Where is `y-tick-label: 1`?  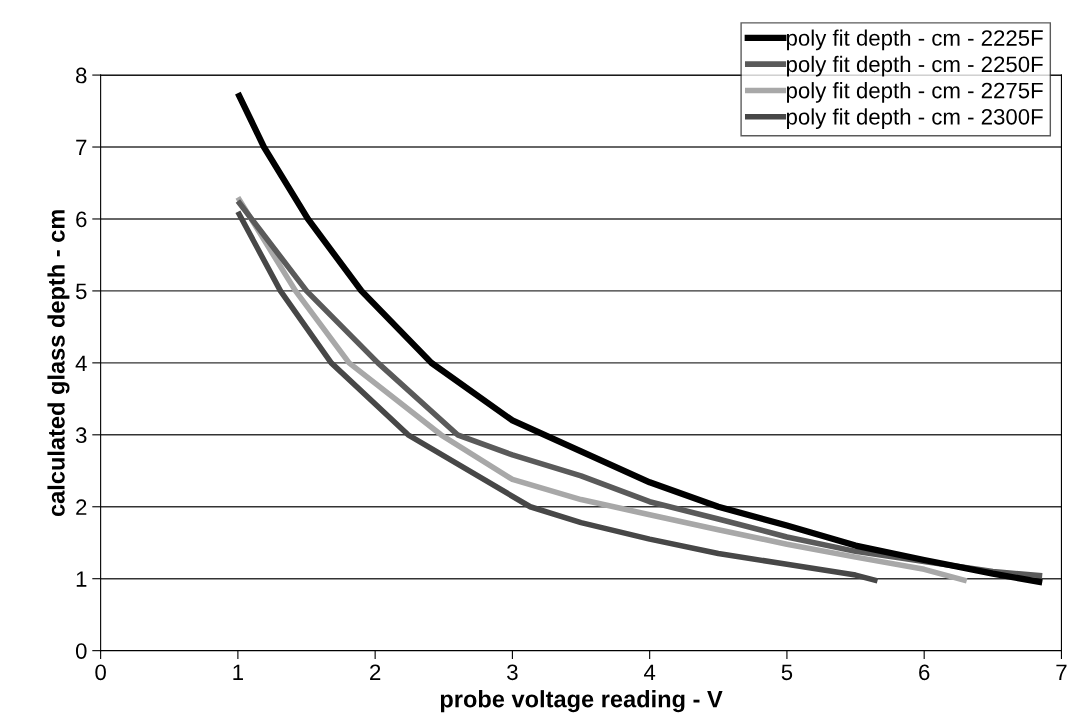 y-tick-label: 1 is located at coordinates (81, 579).